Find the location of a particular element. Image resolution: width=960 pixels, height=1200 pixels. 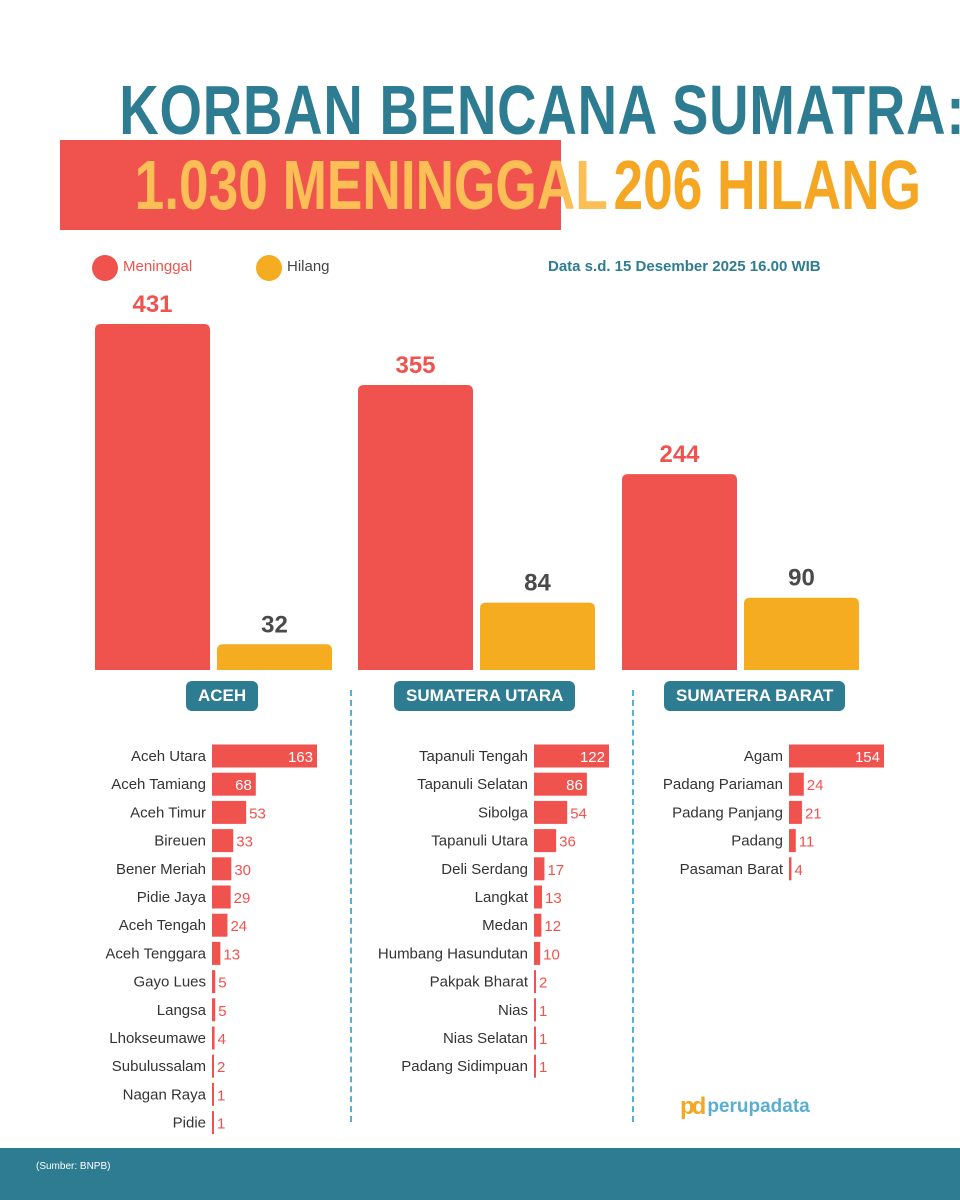

row-label: Tapanuli Tengah is located at coordinates (473, 756).